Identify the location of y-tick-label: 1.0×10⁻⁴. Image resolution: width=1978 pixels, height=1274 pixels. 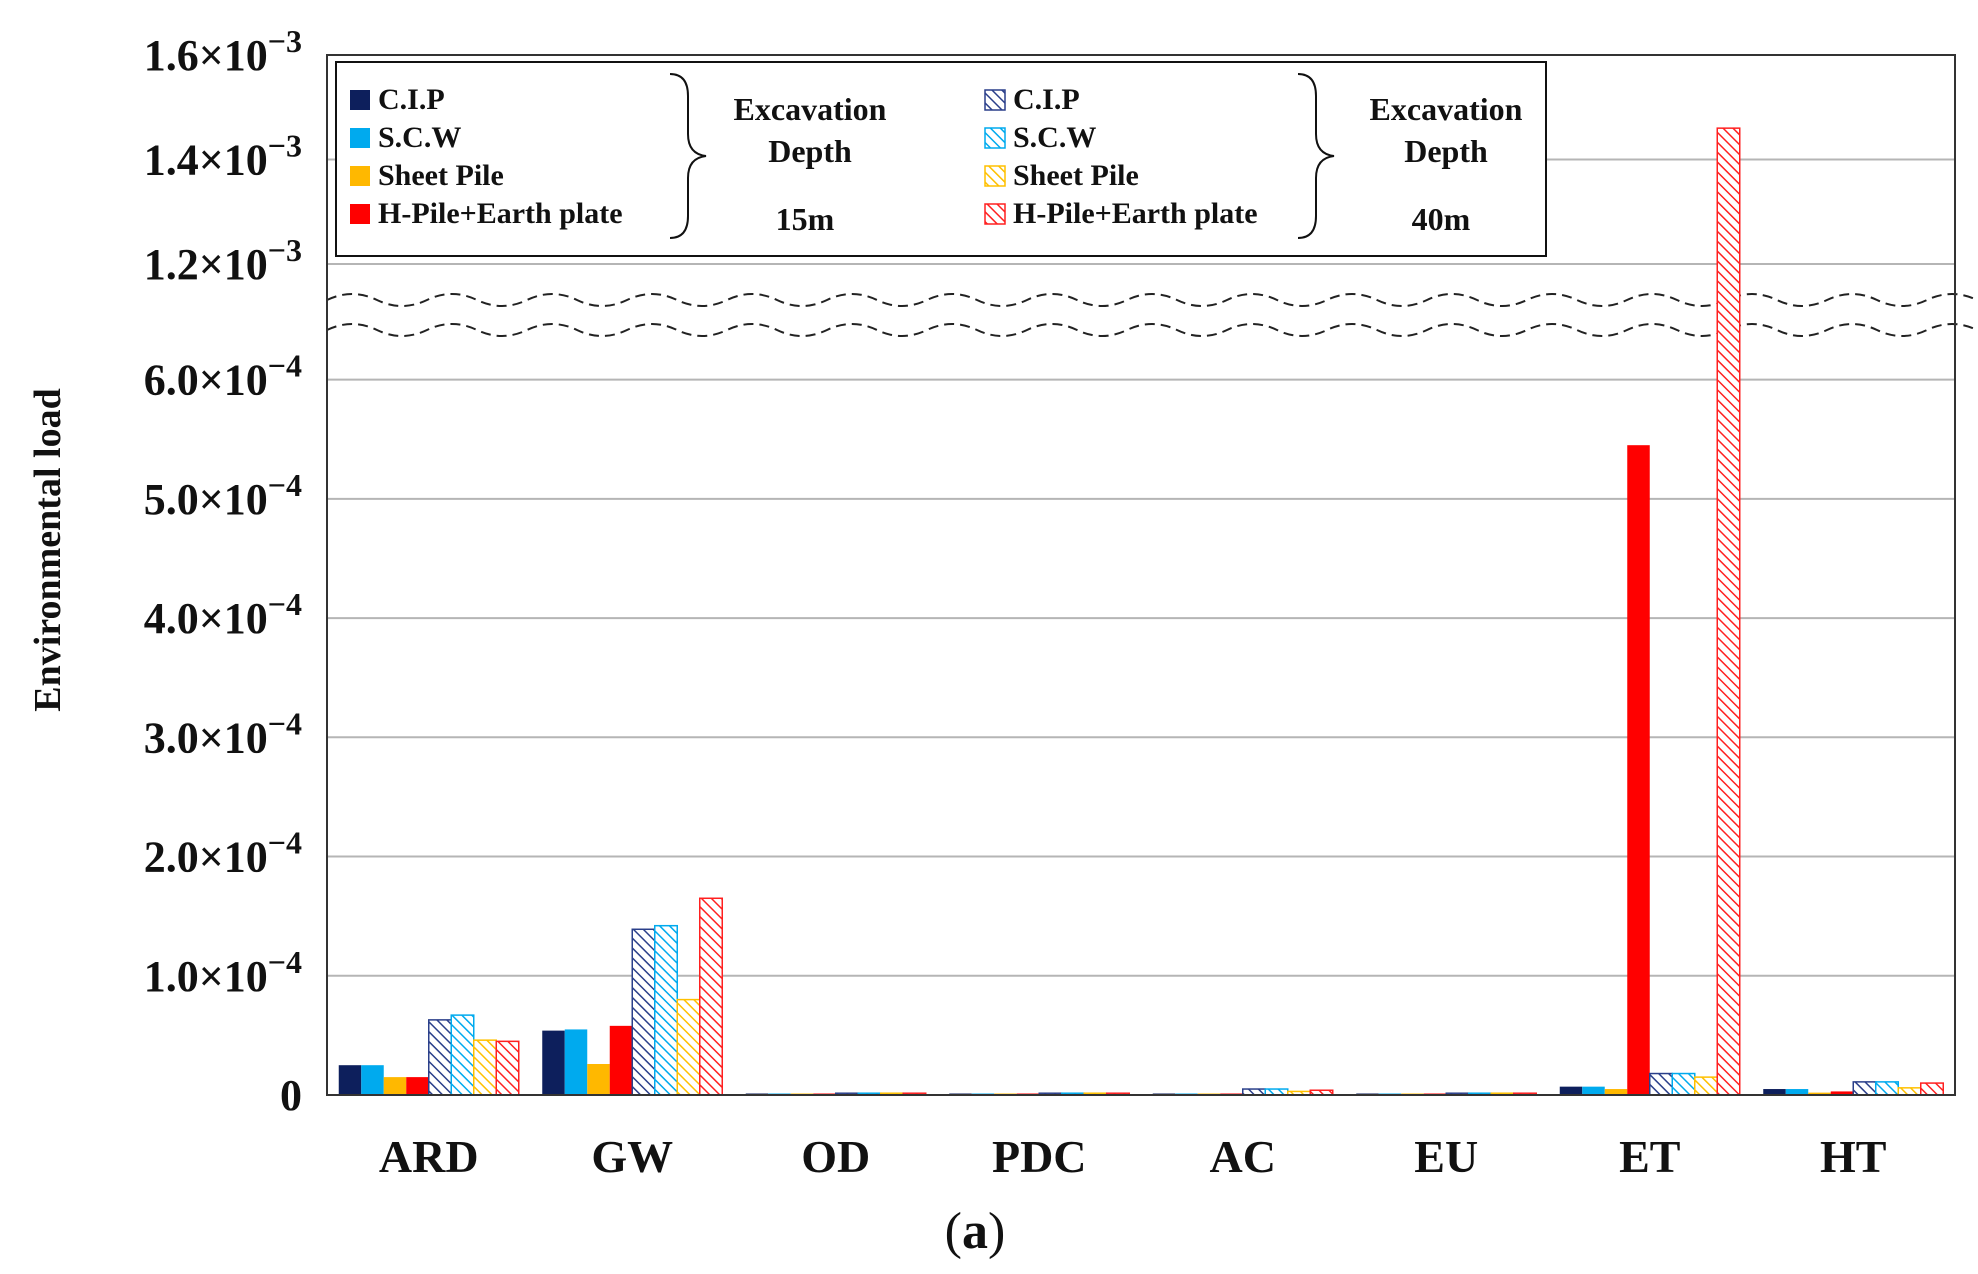
(223, 972).